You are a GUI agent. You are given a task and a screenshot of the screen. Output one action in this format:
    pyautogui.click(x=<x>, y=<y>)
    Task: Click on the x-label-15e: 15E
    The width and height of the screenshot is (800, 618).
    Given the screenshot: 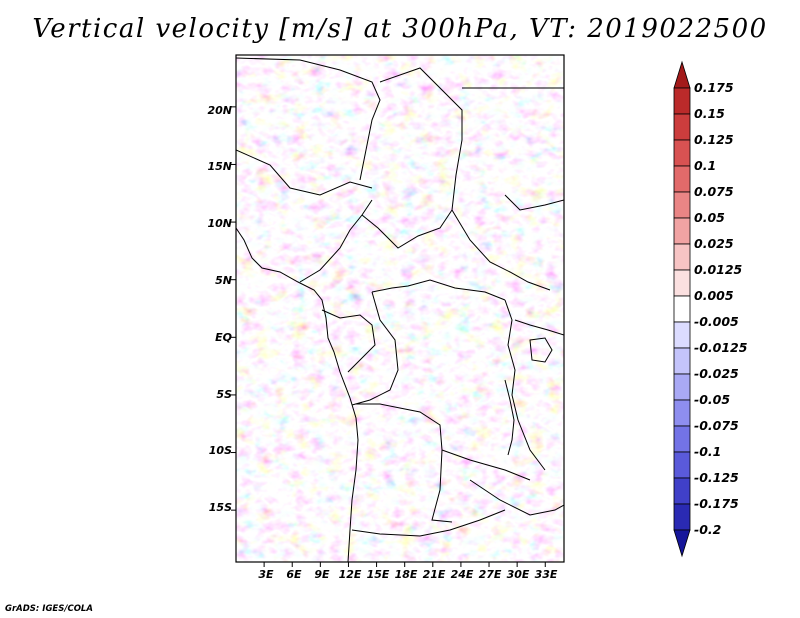 What is the action you would take?
    pyautogui.click(x=378, y=574)
    